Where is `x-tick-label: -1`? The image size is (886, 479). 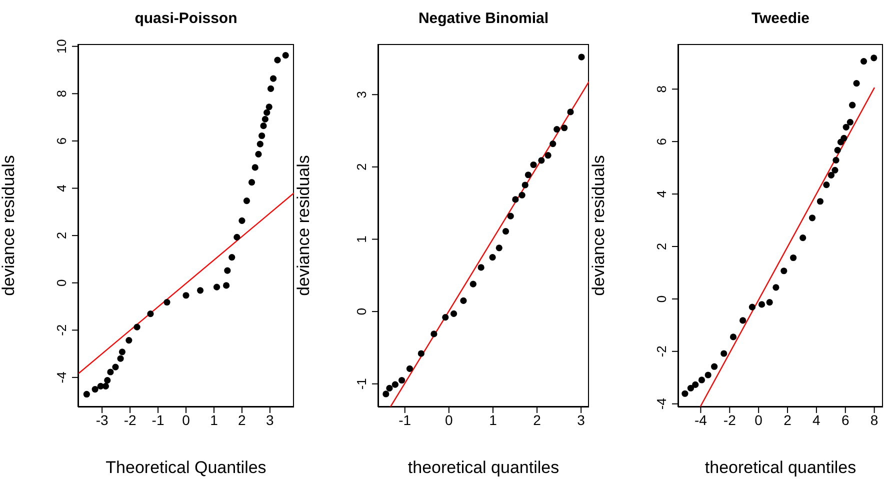 x-tick-label: -1 is located at coordinates (405, 420).